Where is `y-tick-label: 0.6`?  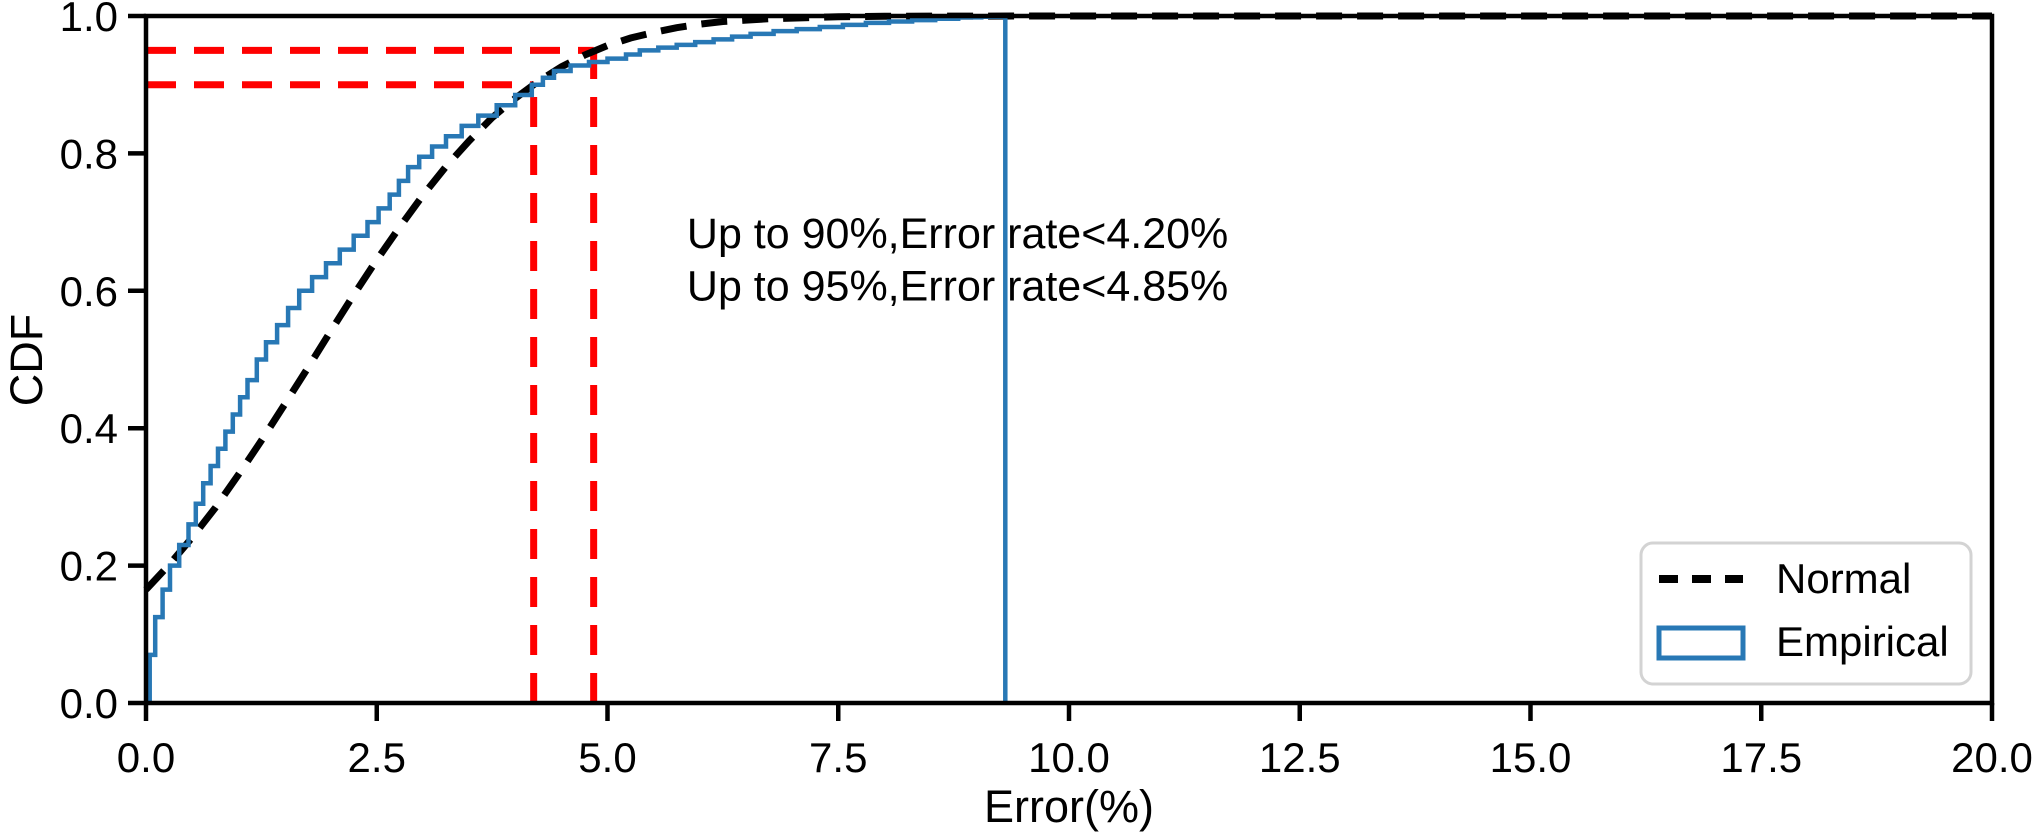
y-tick-label: 0.6 is located at coordinates (89, 291).